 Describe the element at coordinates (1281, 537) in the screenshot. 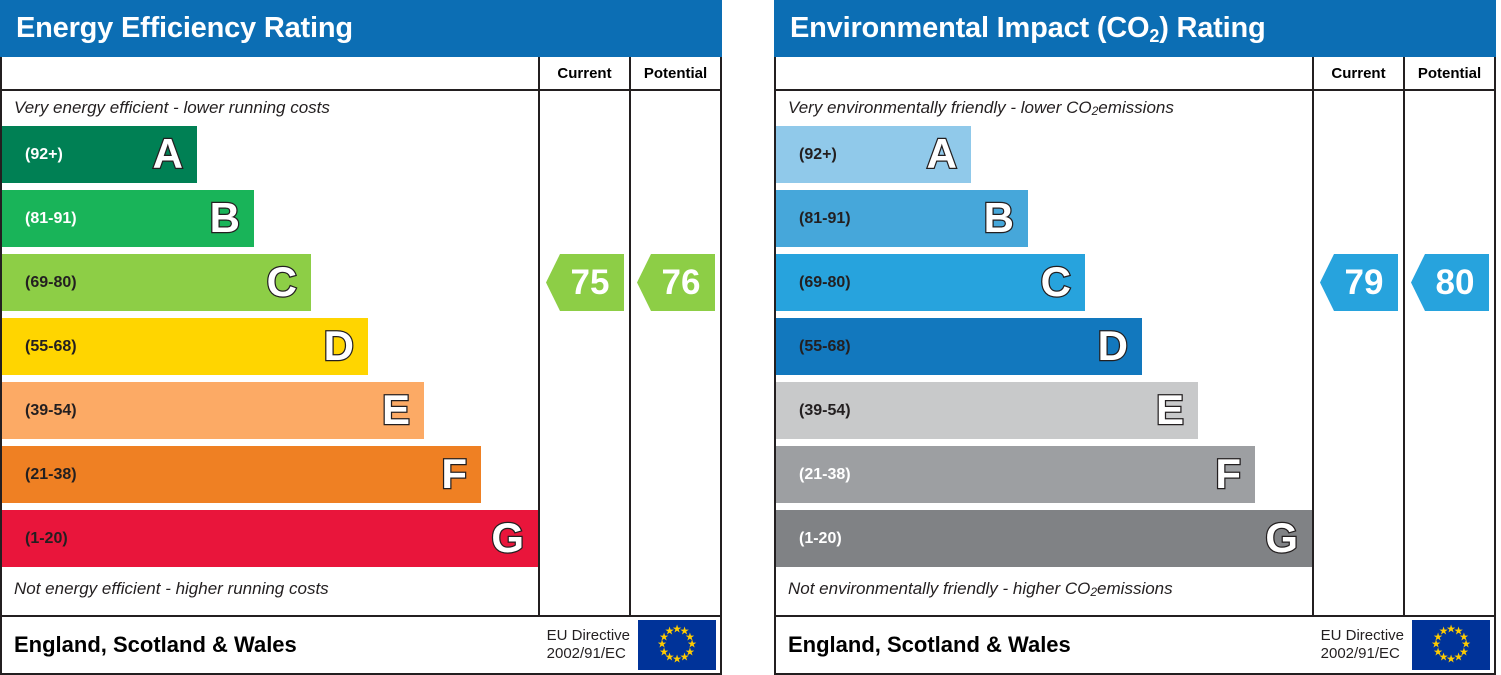

I see `environmental-band-letter-g: G` at that location.